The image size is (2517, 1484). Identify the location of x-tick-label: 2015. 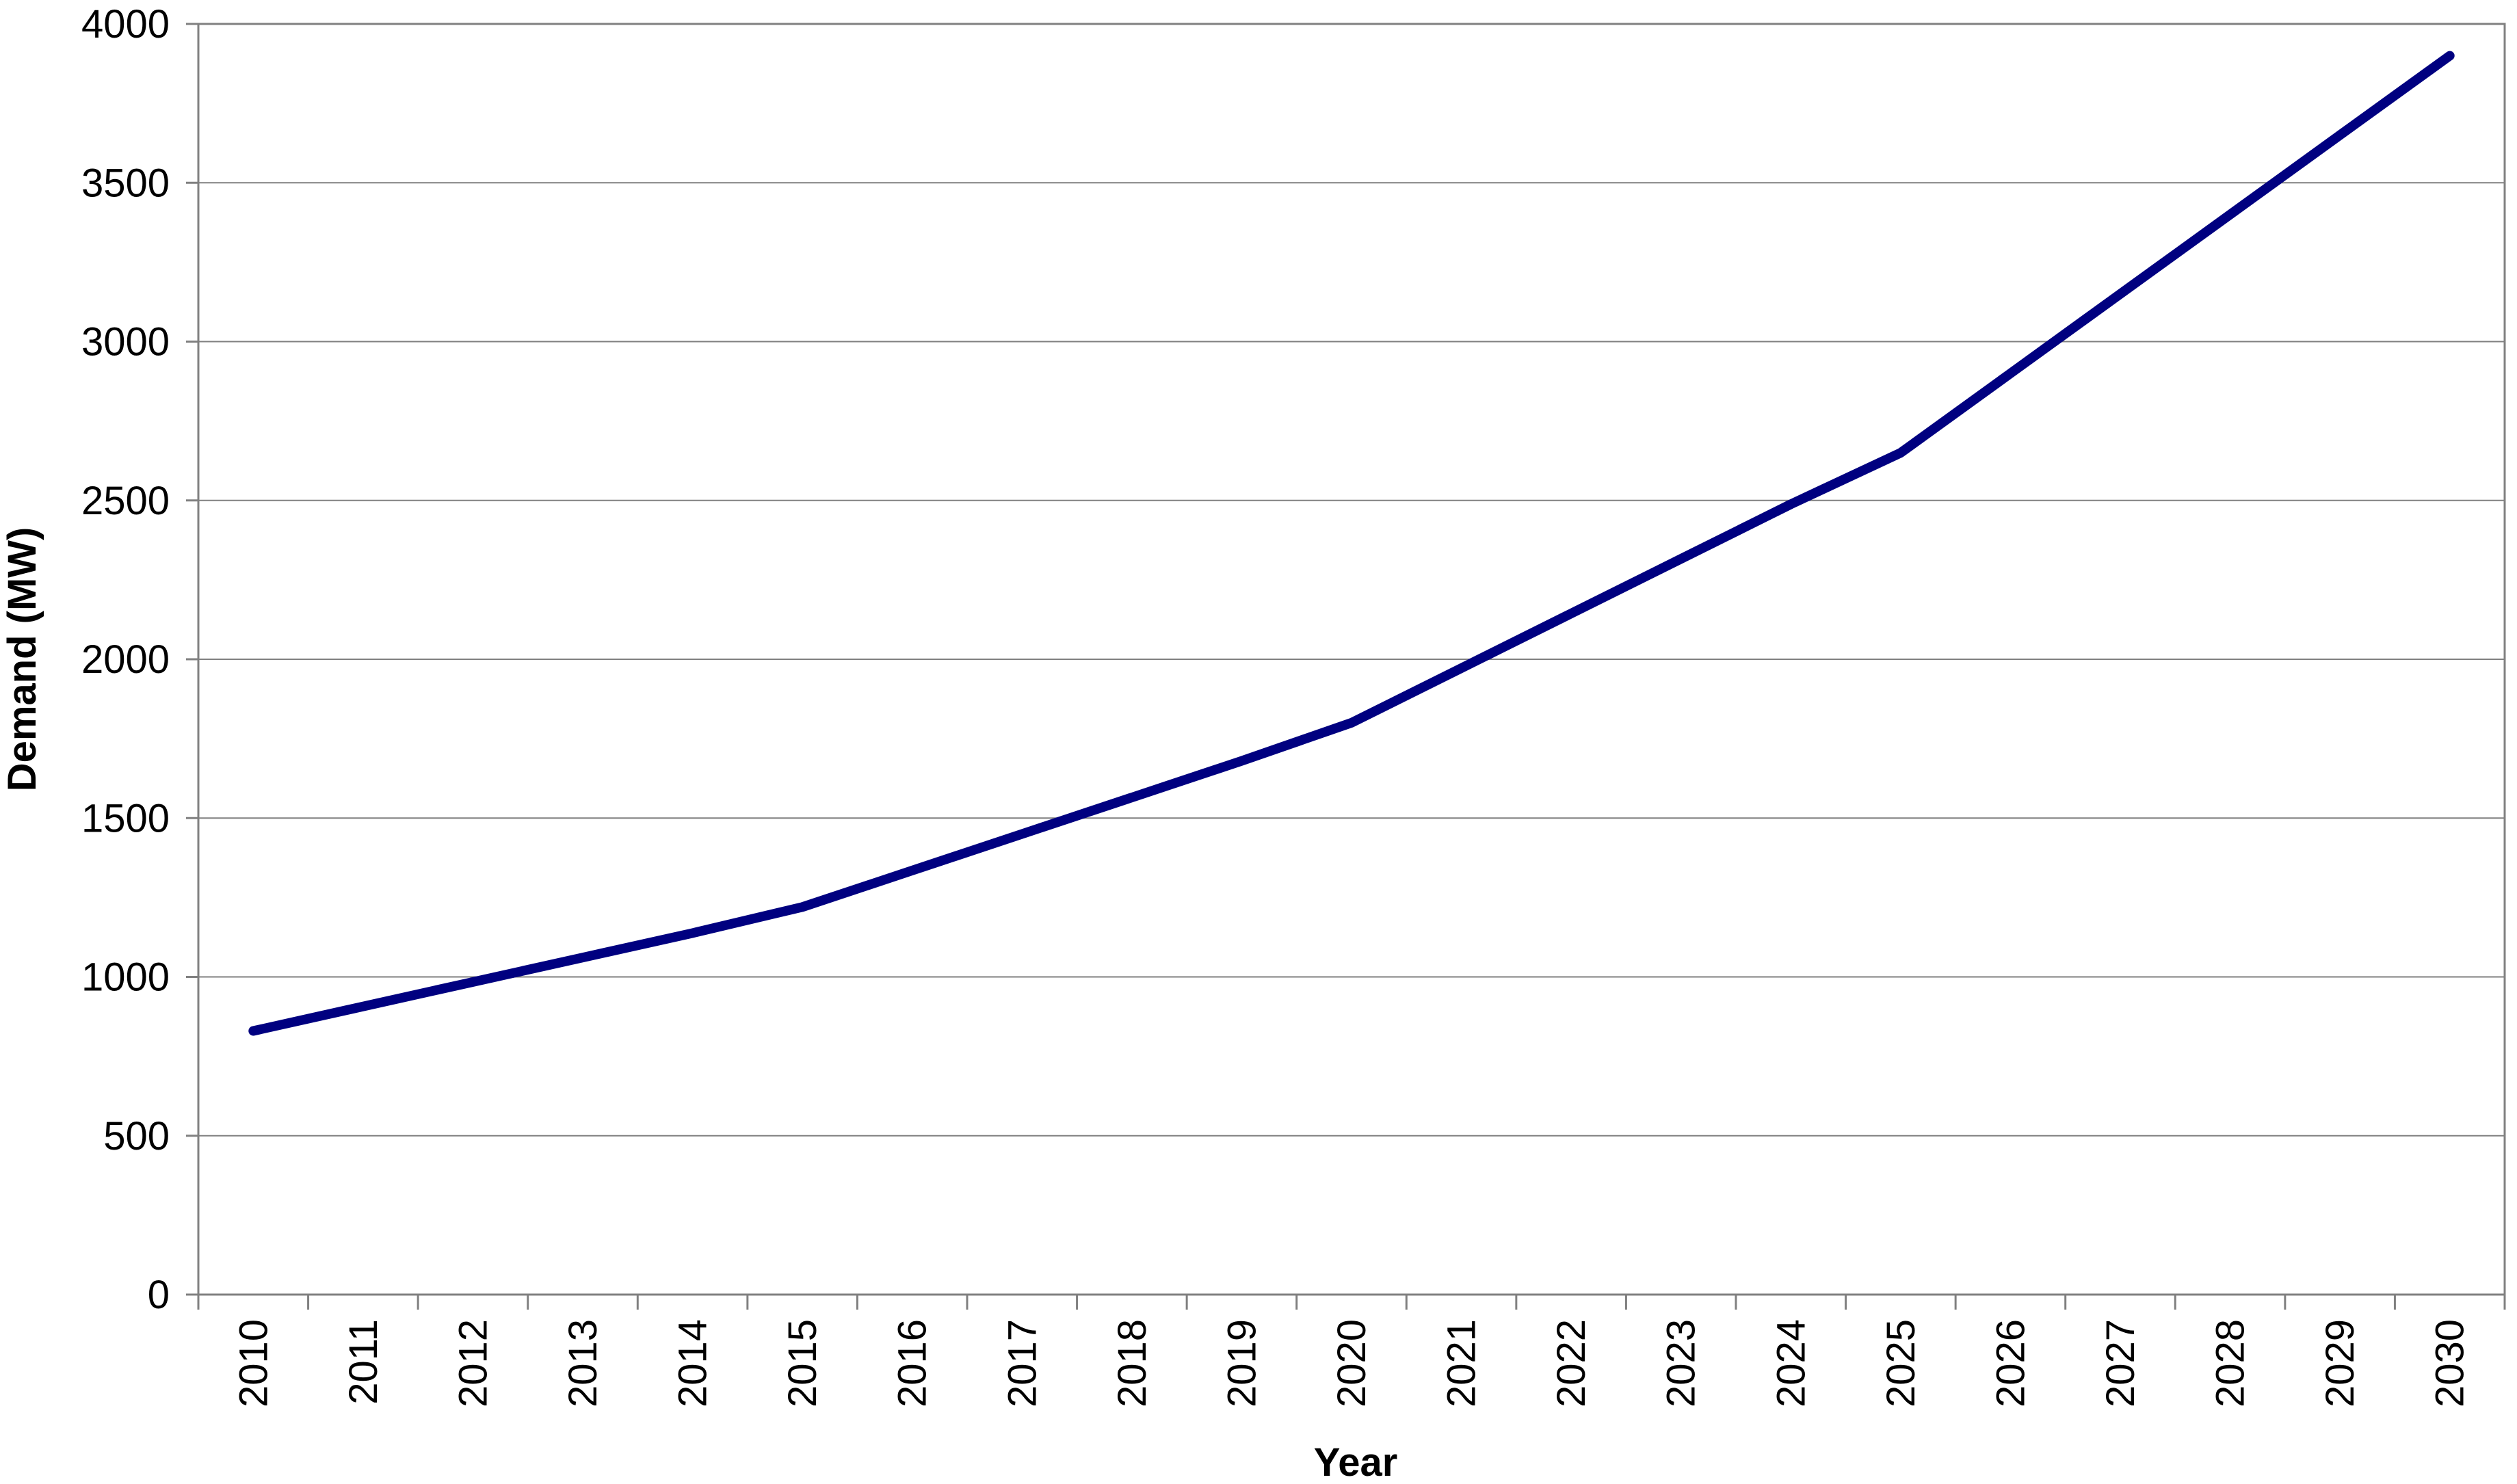
(802, 1363).